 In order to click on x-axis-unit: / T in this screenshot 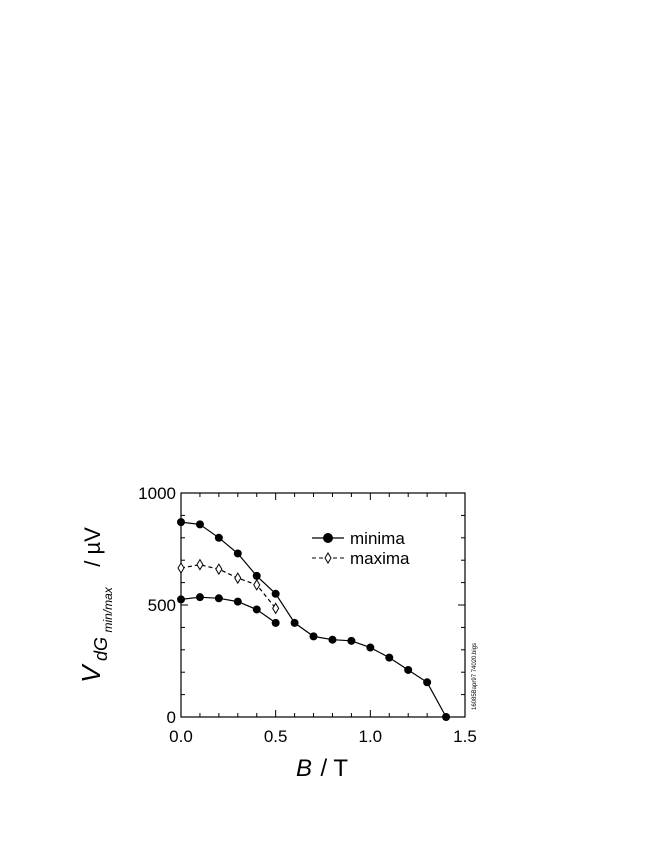, I will do `click(334, 768)`.